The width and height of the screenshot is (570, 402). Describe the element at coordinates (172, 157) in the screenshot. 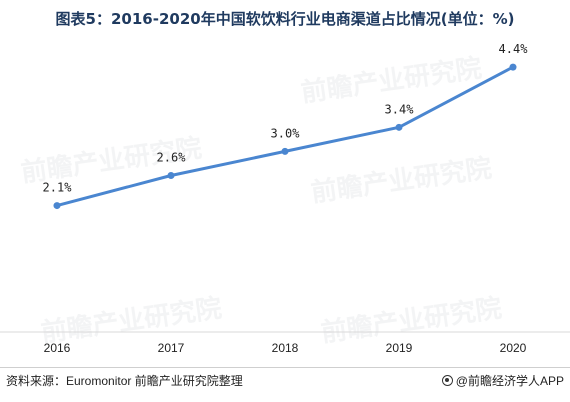

I see `data-label: 2.6%` at that location.